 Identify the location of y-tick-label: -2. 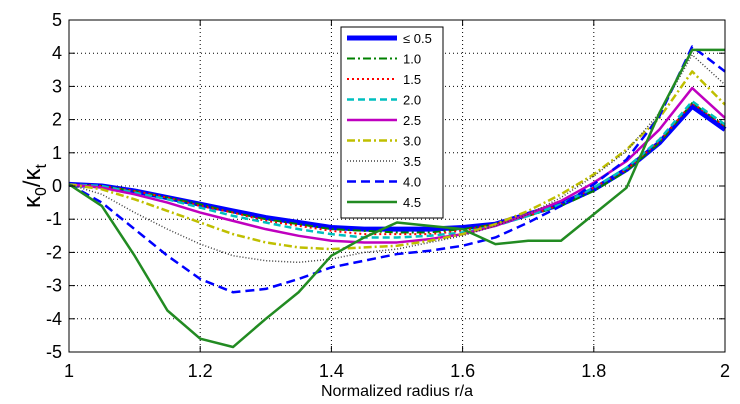
(54, 252).